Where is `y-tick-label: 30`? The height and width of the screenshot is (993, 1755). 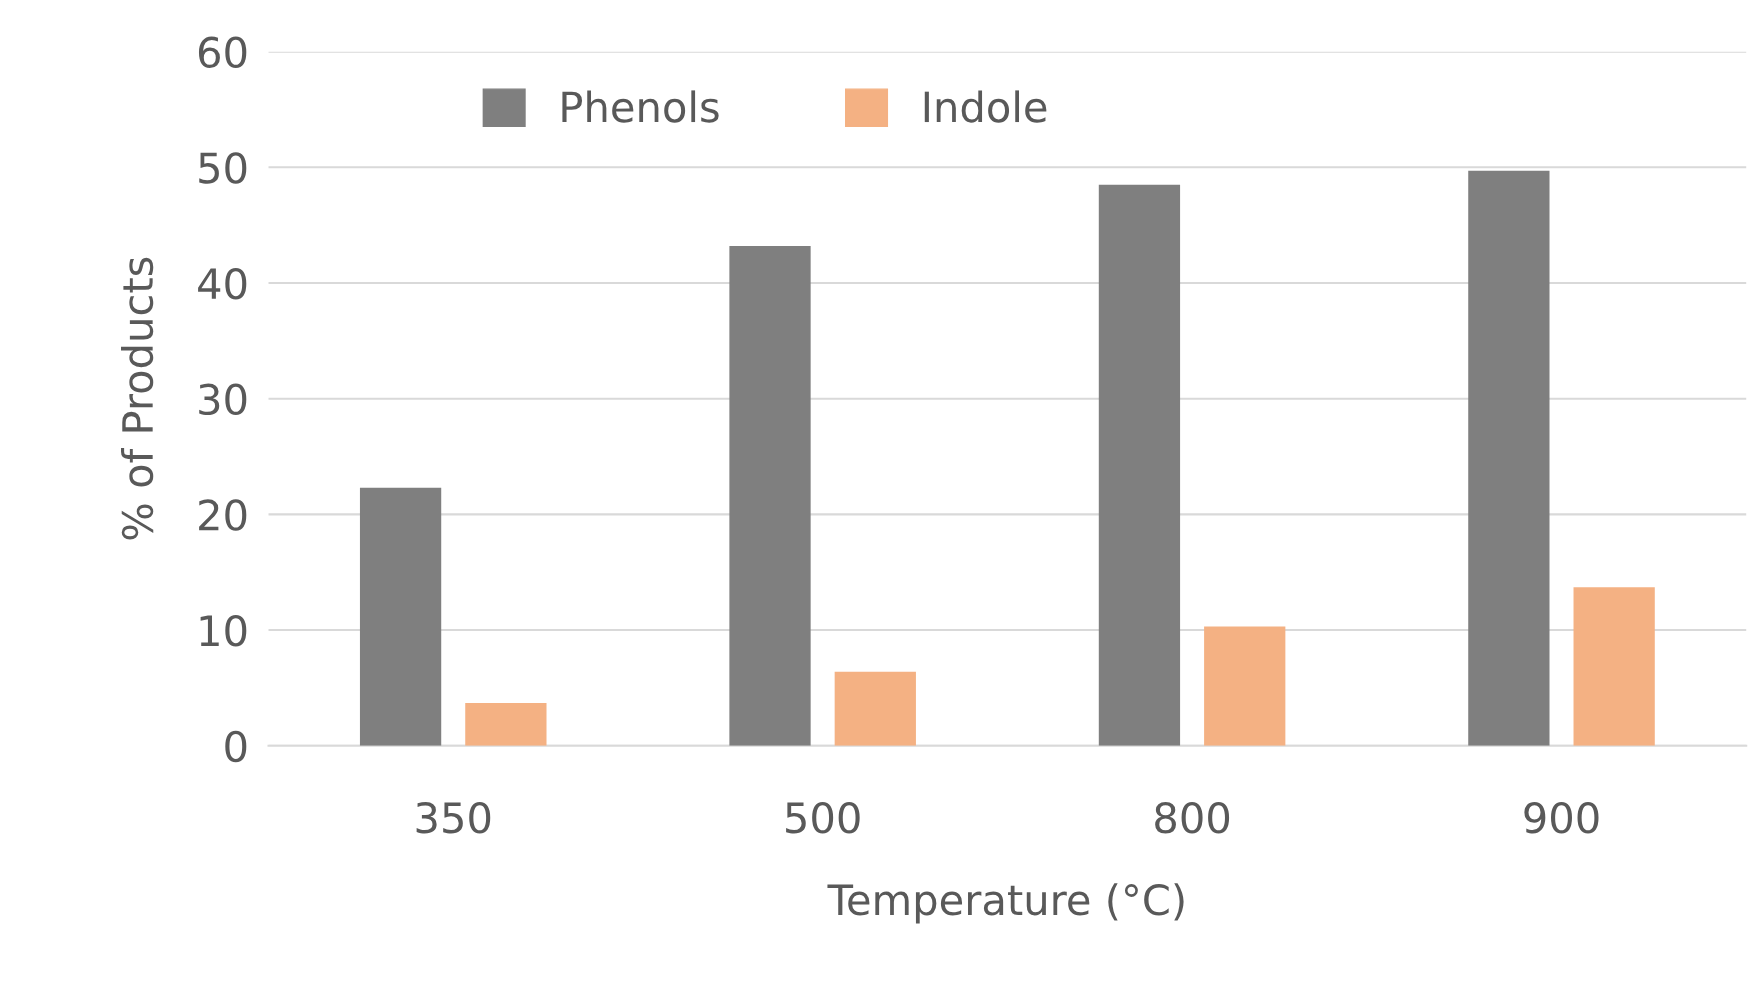 y-tick-label: 30 is located at coordinates (223, 399).